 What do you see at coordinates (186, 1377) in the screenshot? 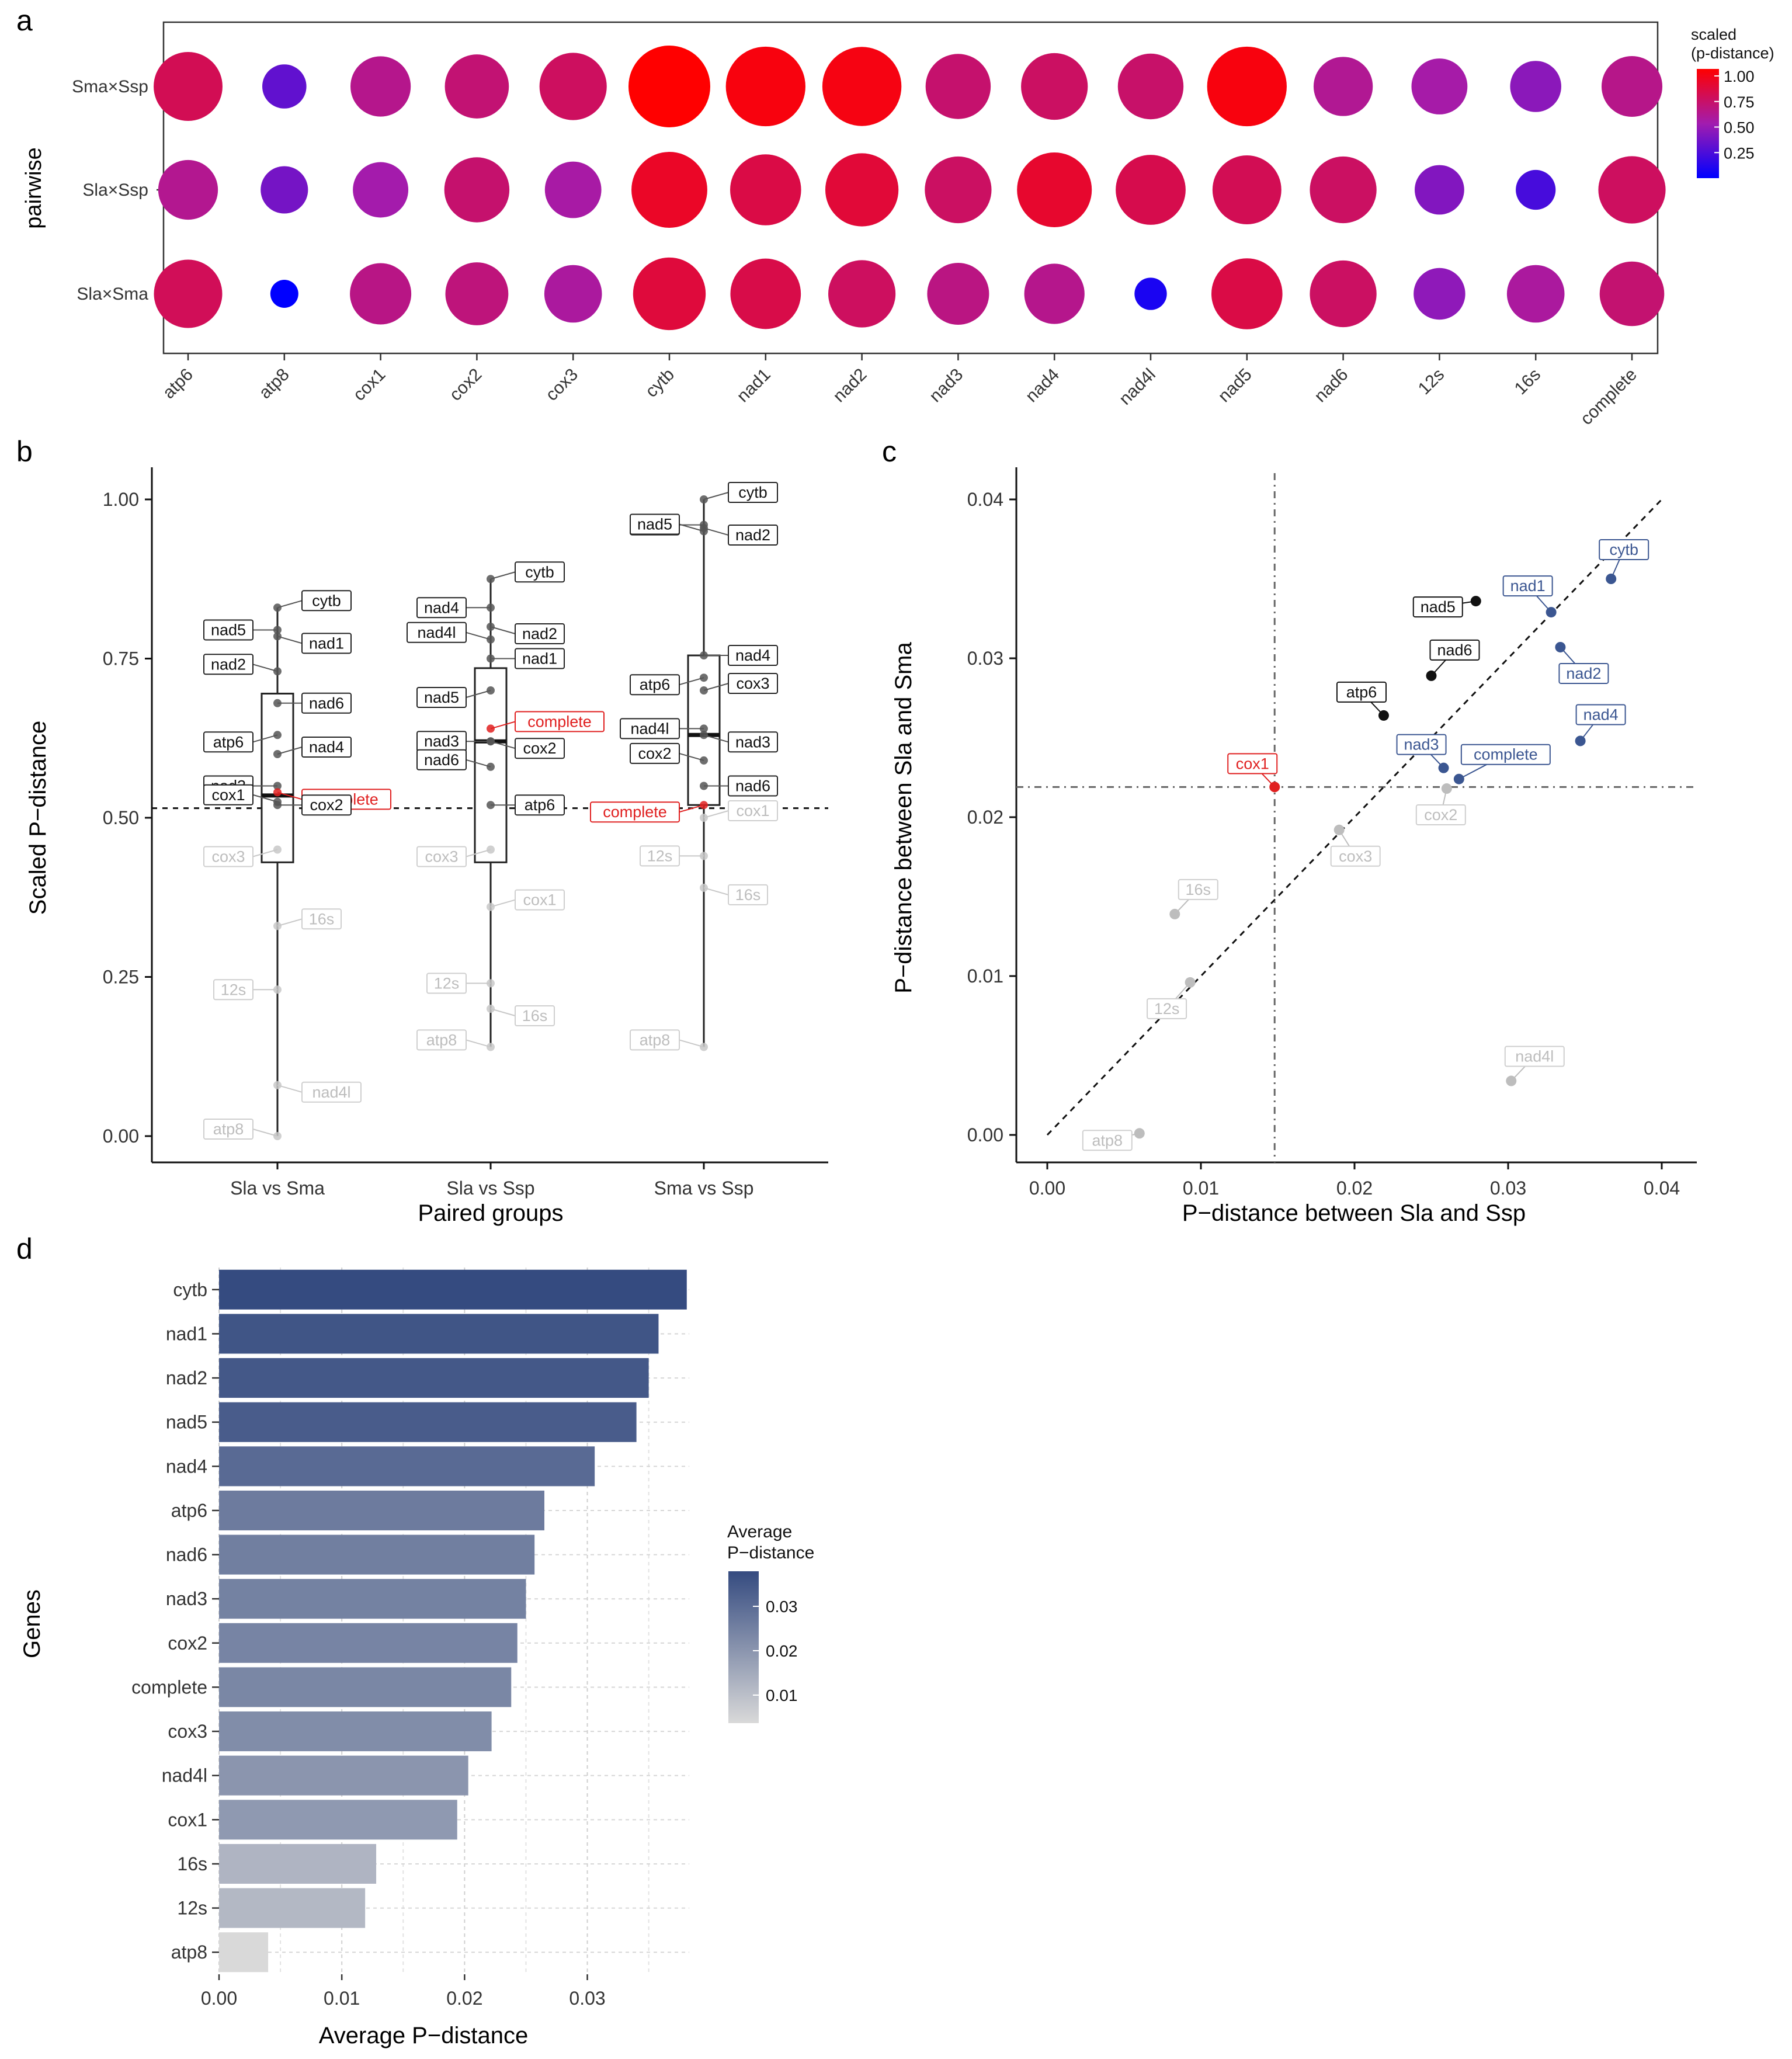
I see `y-tick-label: nad2` at bounding box center [186, 1377].